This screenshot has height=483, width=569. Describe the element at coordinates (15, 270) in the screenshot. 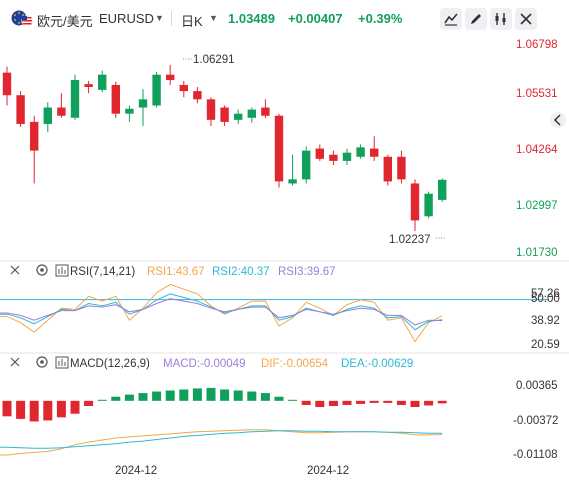

I see `rsi-visibility-icon` at that location.